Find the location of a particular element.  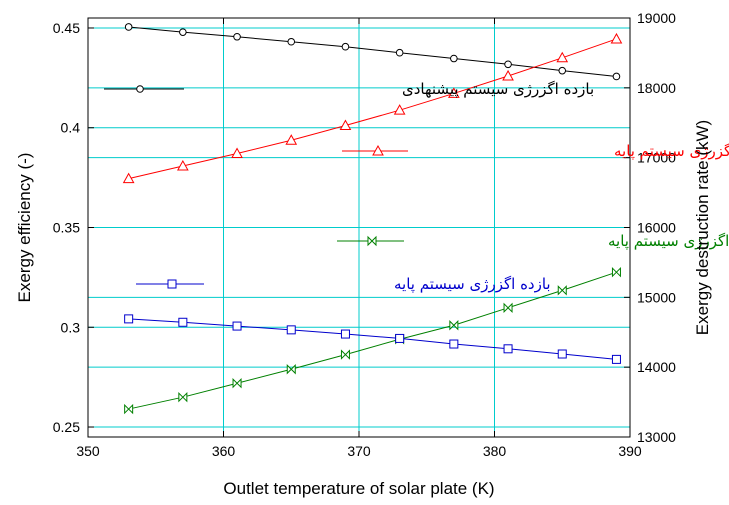

y-left-tick-label: 0.25 is located at coordinates (66, 427).